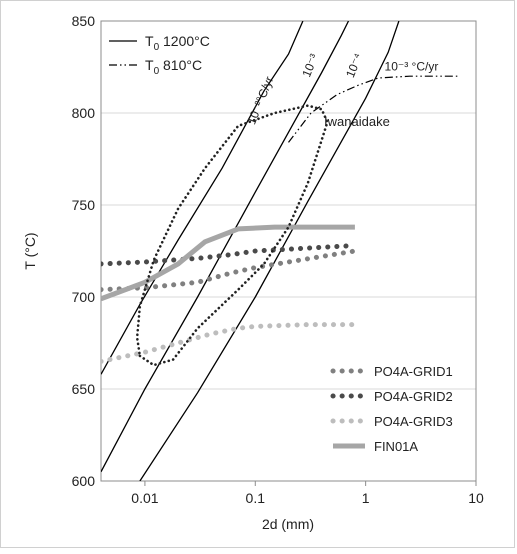 This screenshot has width=517, height=554. What do you see at coordinates (413, 371) in the screenshot?
I see `legend-label-po4a-grid1: PO4A-GRID1` at bounding box center [413, 371].